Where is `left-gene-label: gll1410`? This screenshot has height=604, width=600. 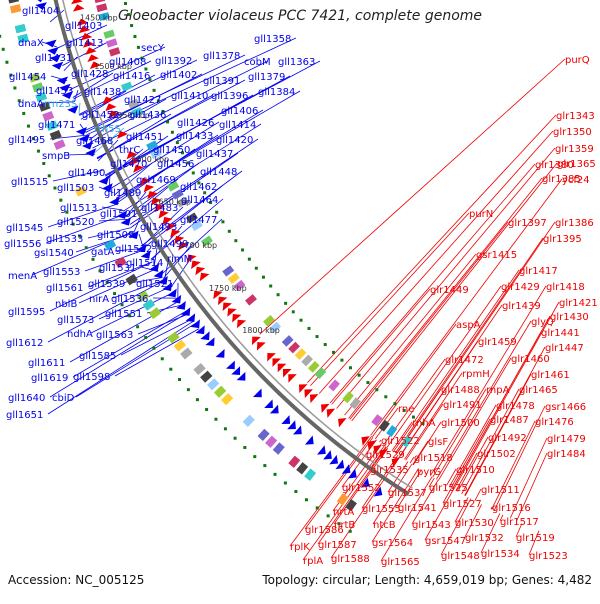 left-gene-label: gll1410 is located at coordinates (189, 96).